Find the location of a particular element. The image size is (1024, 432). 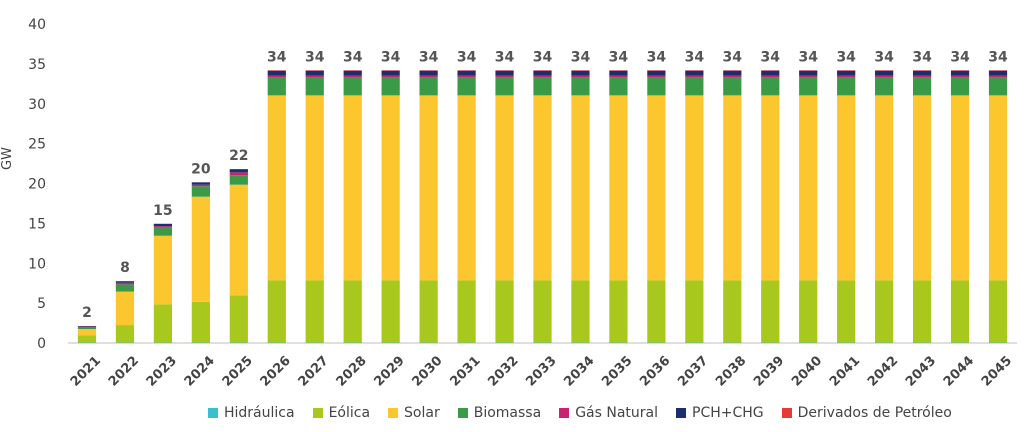

y-tick-label: 10 is located at coordinates (37, 264).